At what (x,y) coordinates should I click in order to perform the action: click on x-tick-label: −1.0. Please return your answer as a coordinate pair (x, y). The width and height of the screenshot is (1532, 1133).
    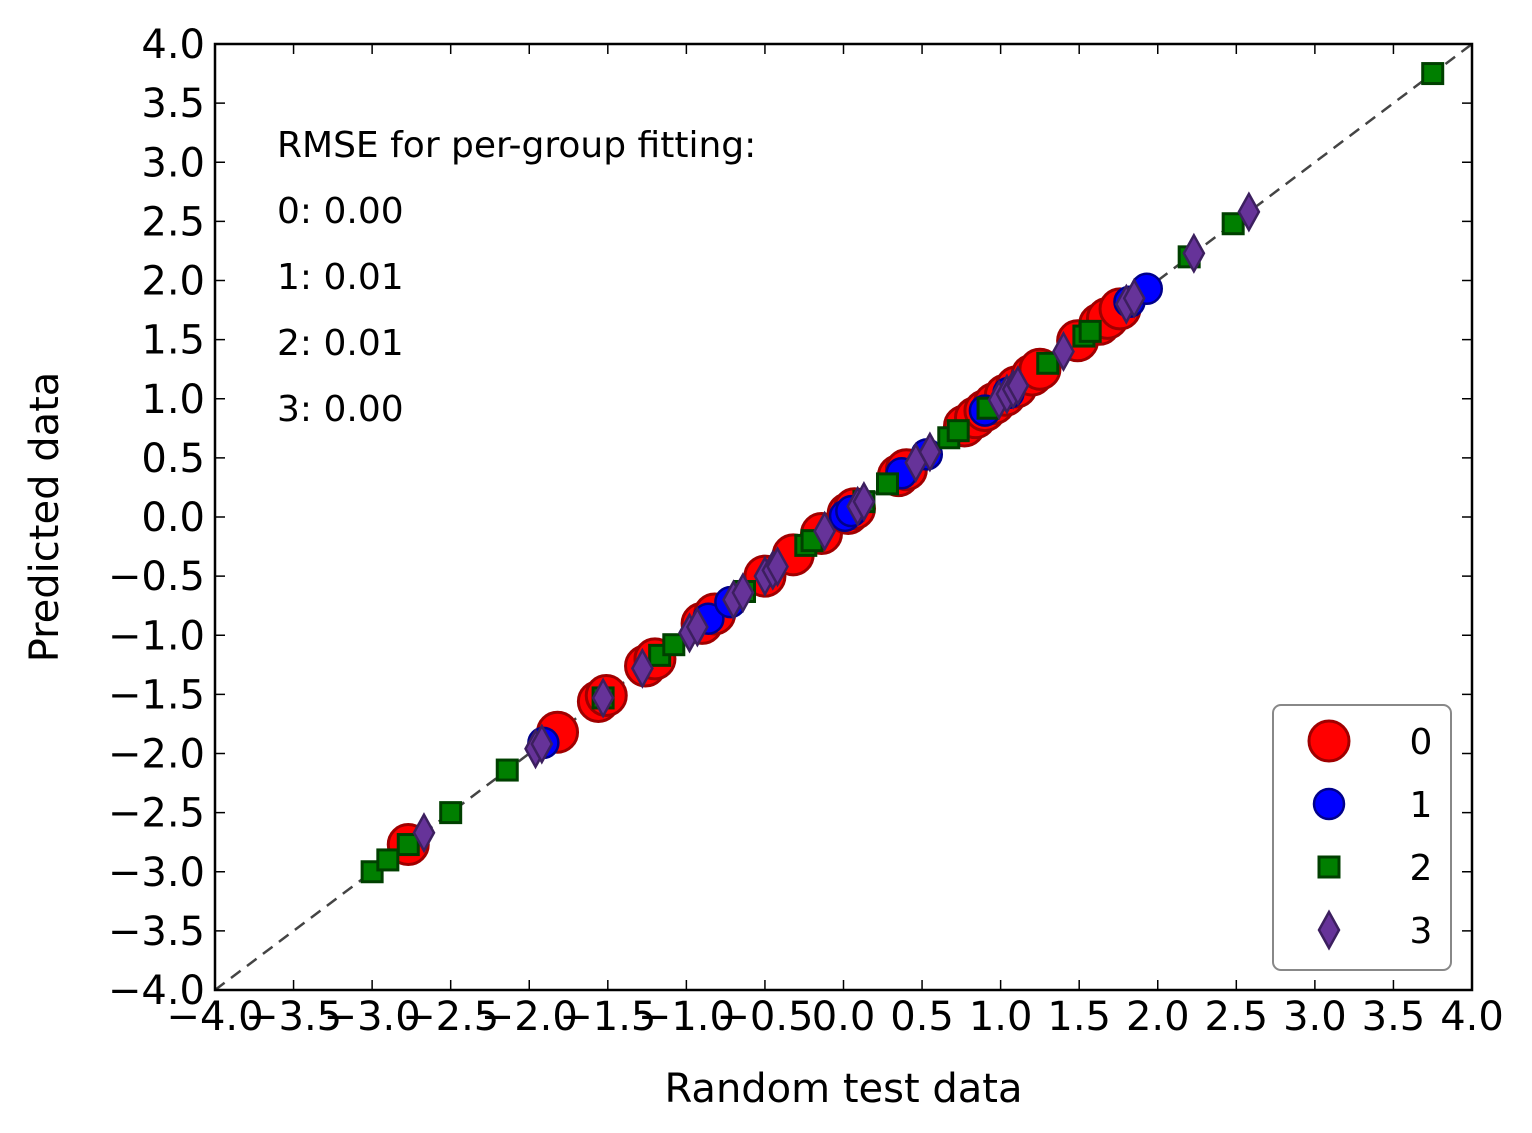
    Looking at the image, I should click on (686, 1017).